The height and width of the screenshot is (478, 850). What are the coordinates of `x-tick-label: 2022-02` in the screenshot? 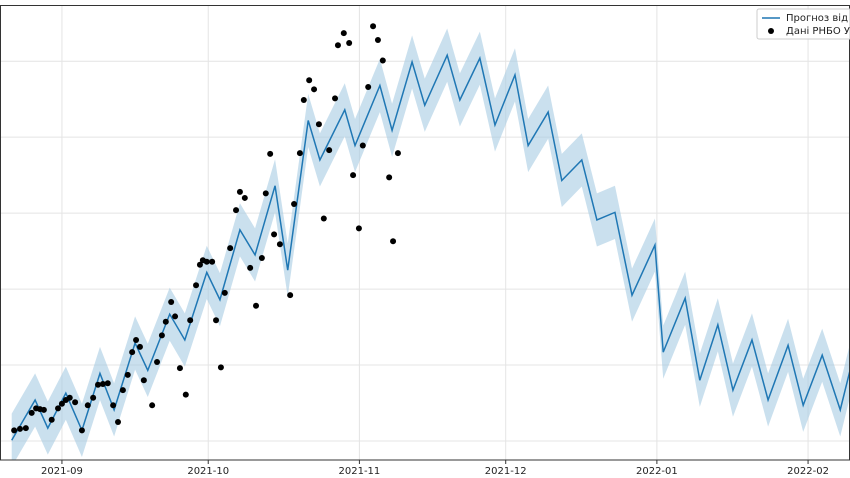 It's located at (808, 471).